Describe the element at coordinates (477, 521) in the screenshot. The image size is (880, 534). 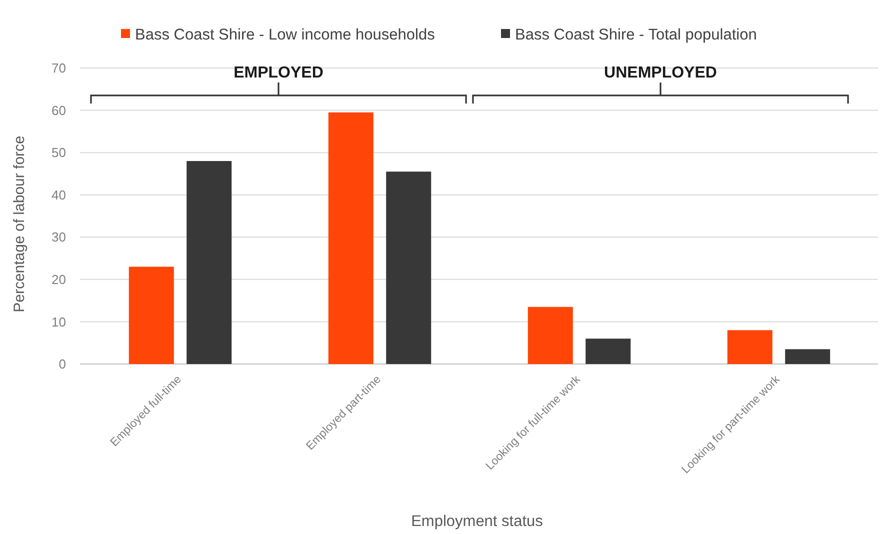
I see `x-axis-title: Employment status` at that location.